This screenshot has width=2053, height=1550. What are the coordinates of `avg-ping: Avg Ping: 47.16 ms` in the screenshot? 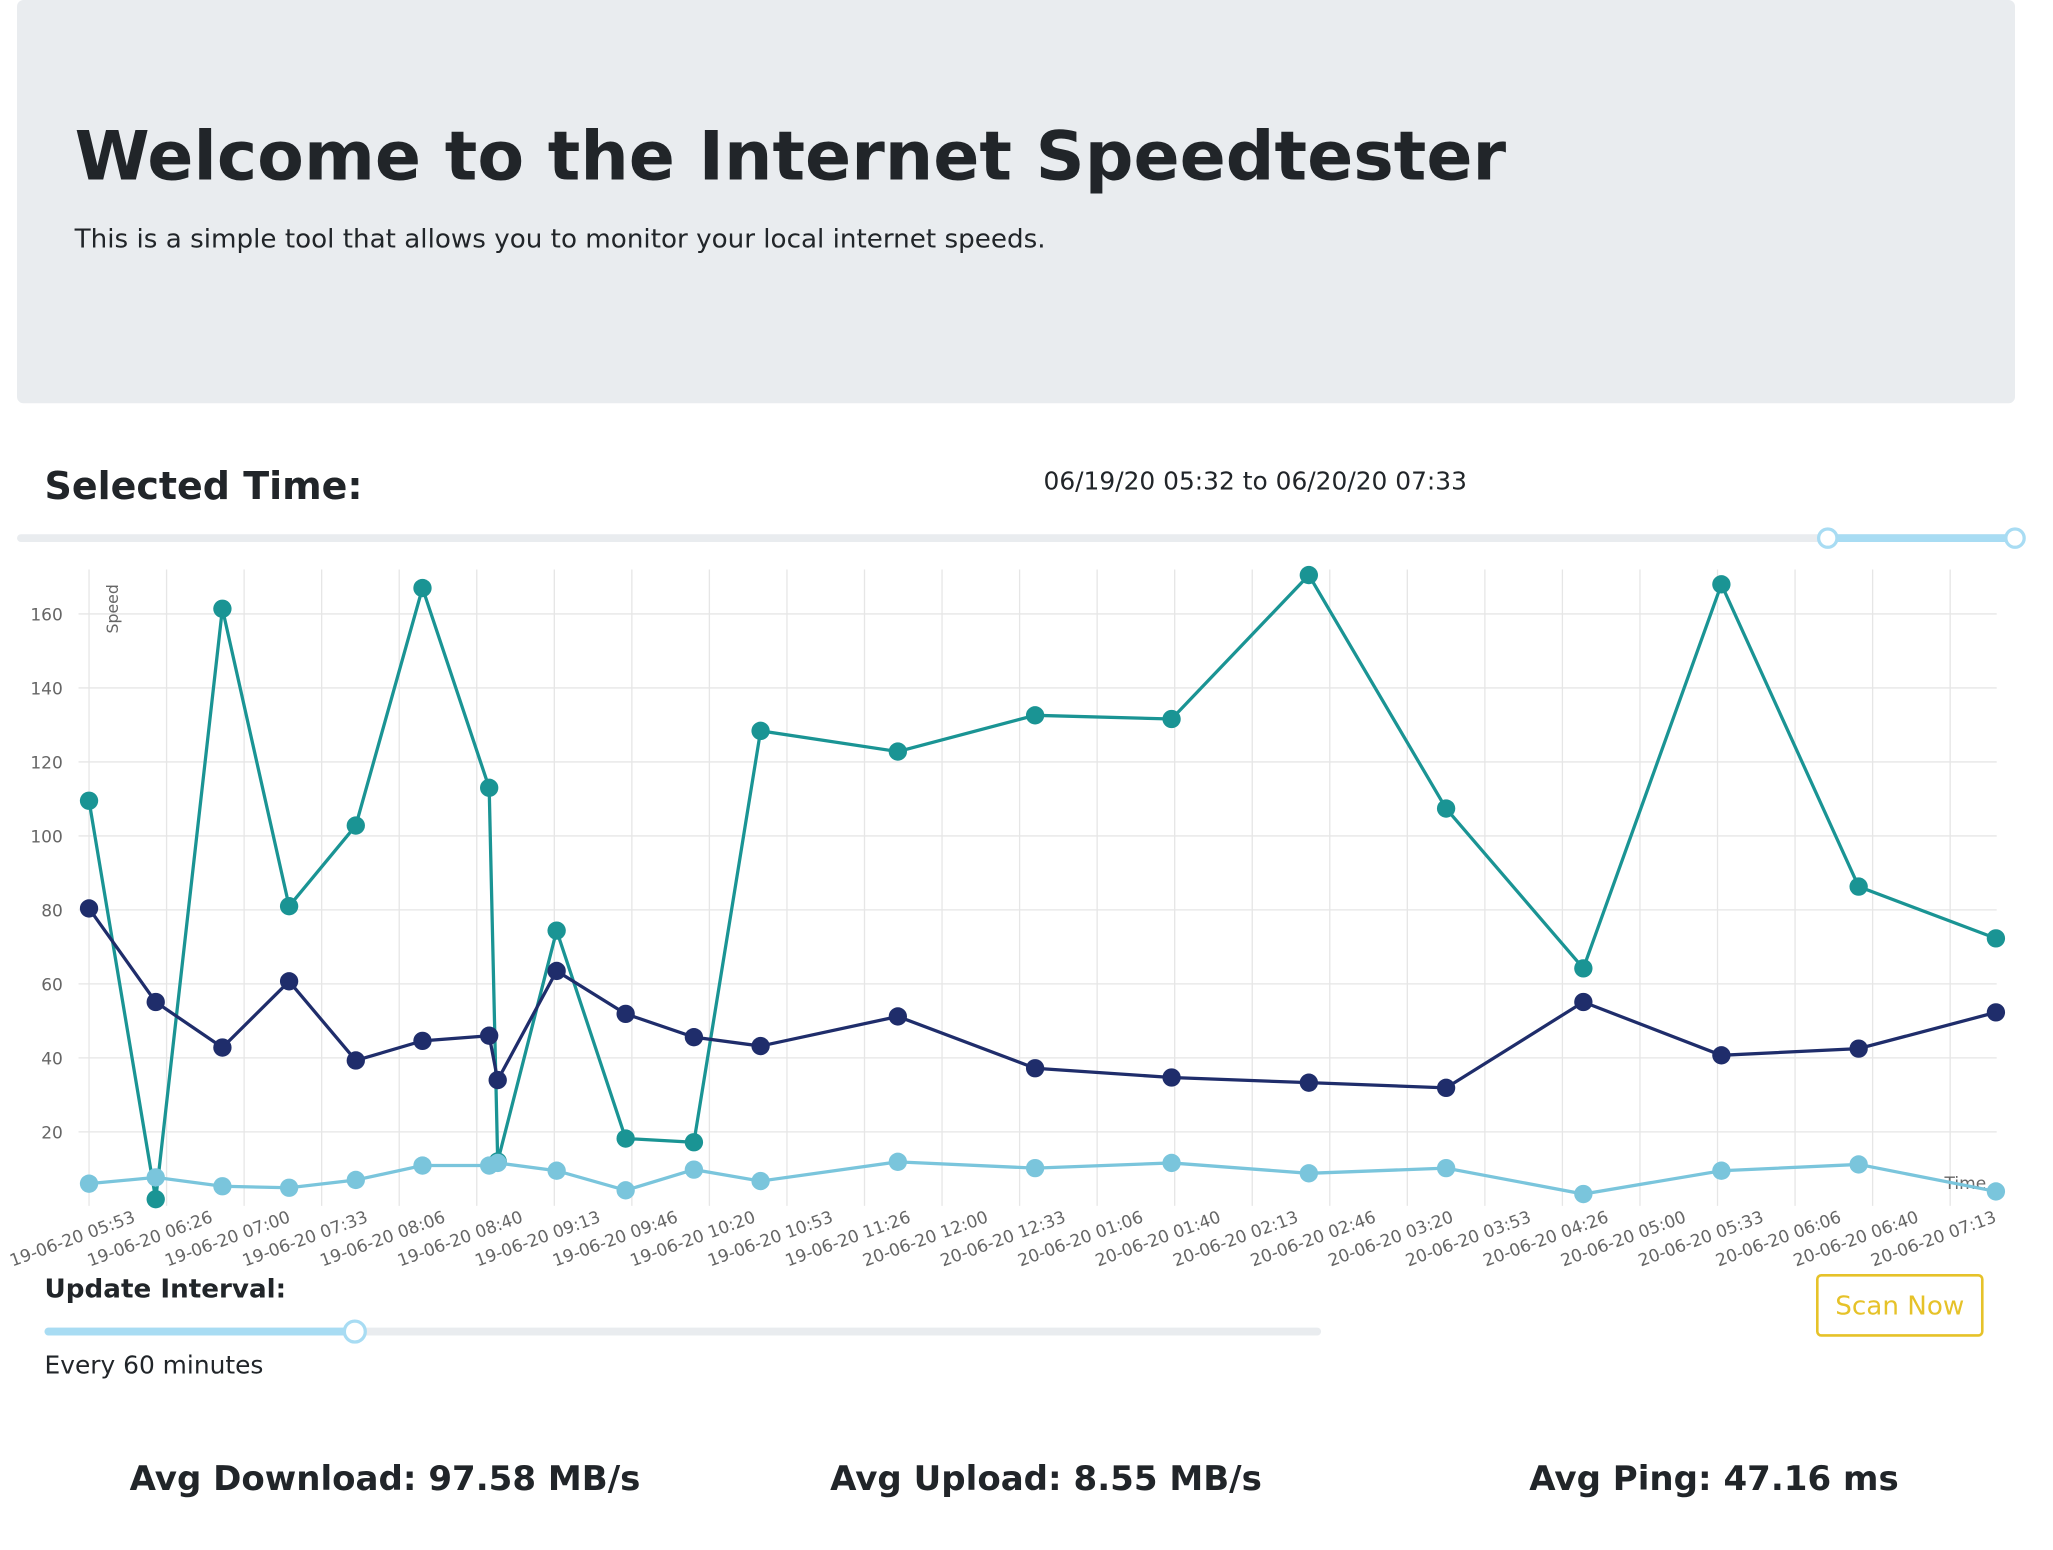 It's located at (1714, 1479).